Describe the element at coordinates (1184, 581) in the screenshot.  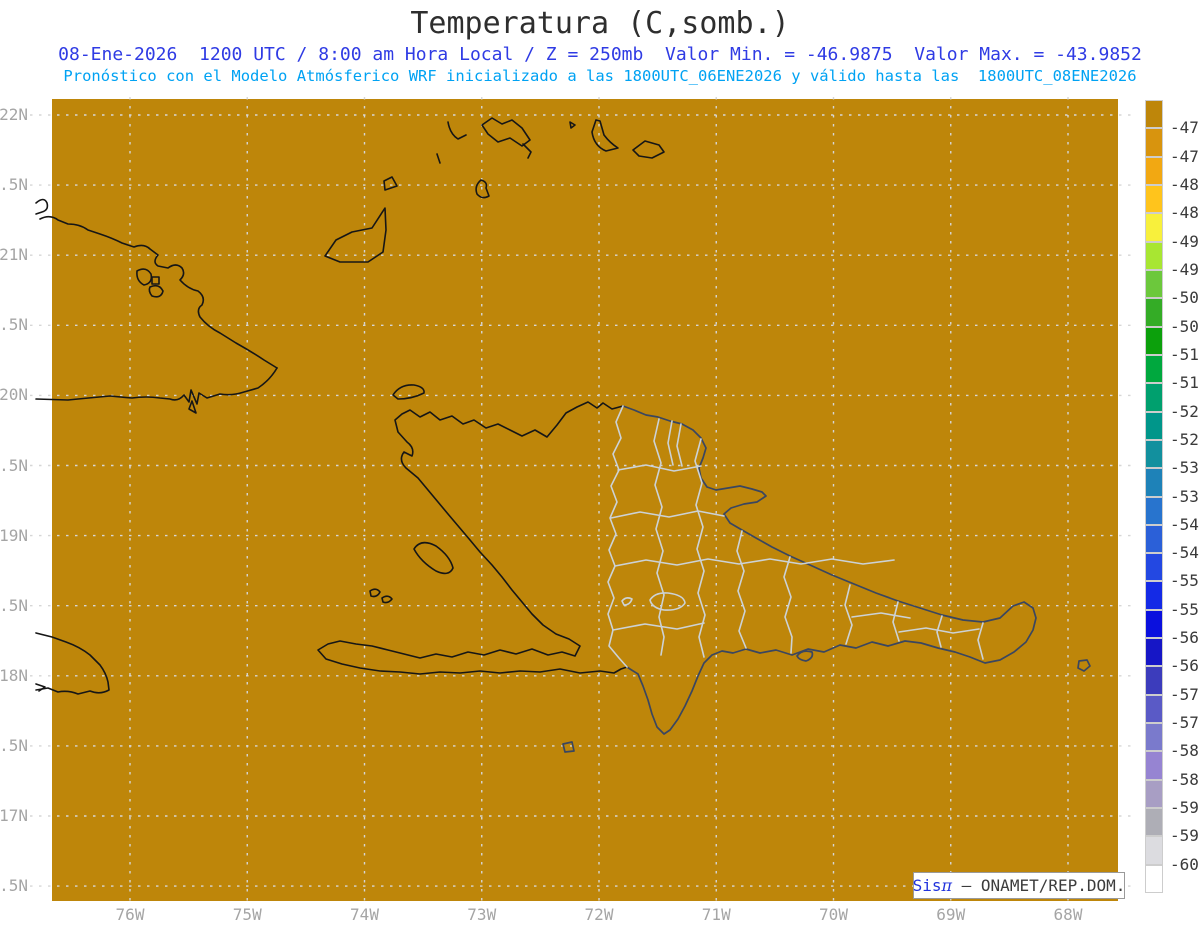
I see `colorbar-tick-label: -55` at that location.